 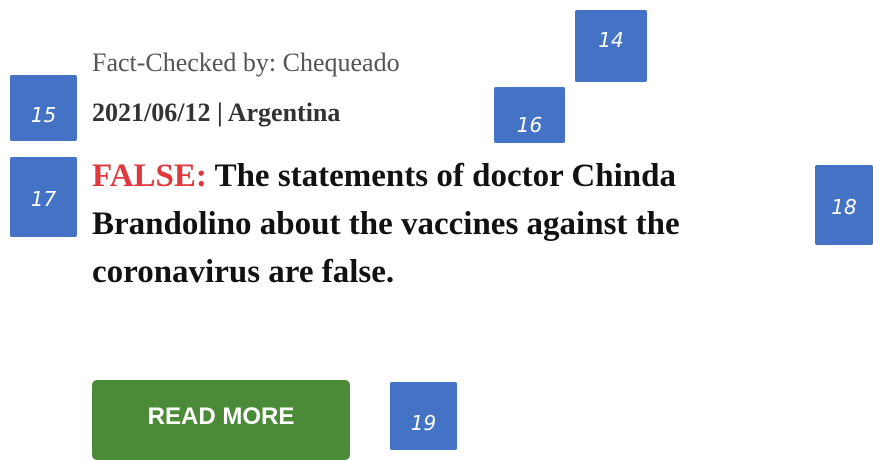 What do you see at coordinates (43, 197) in the screenshot?
I see `annotation-badge: 17` at bounding box center [43, 197].